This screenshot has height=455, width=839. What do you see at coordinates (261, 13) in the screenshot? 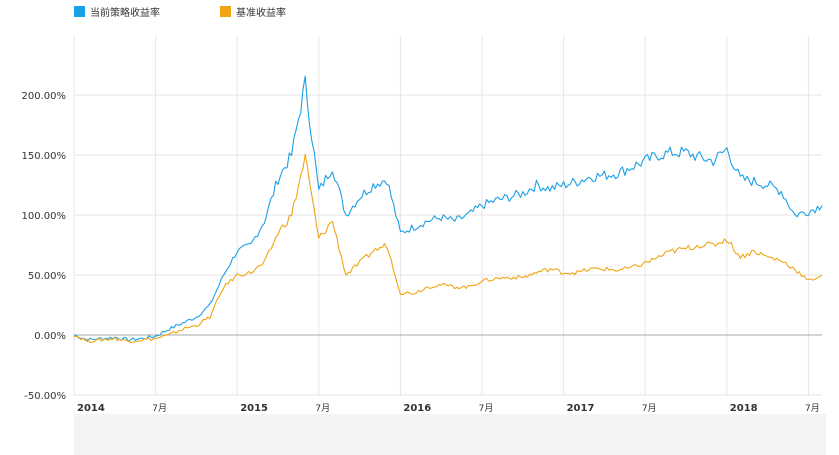
I see `legend-label-benchmark: 基准收益率` at bounding box center [261, 13].